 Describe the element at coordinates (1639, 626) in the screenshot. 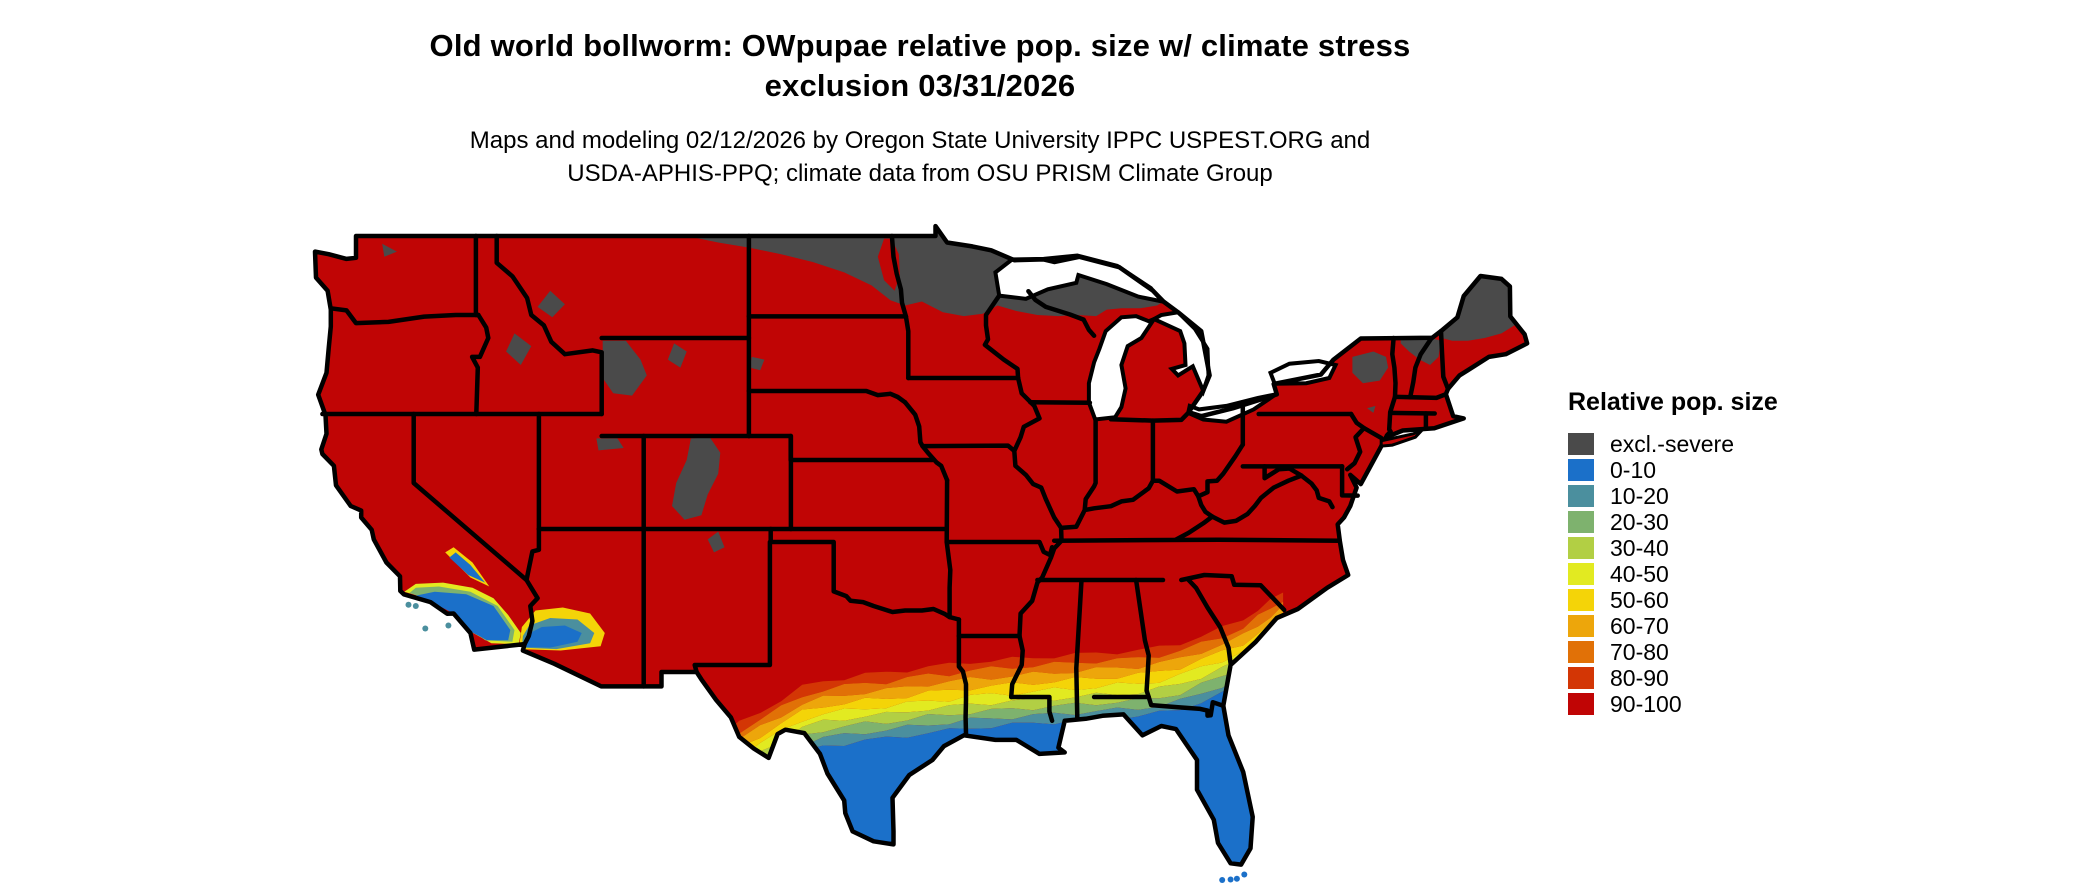

I see `legend-label: 60-70` at that location.